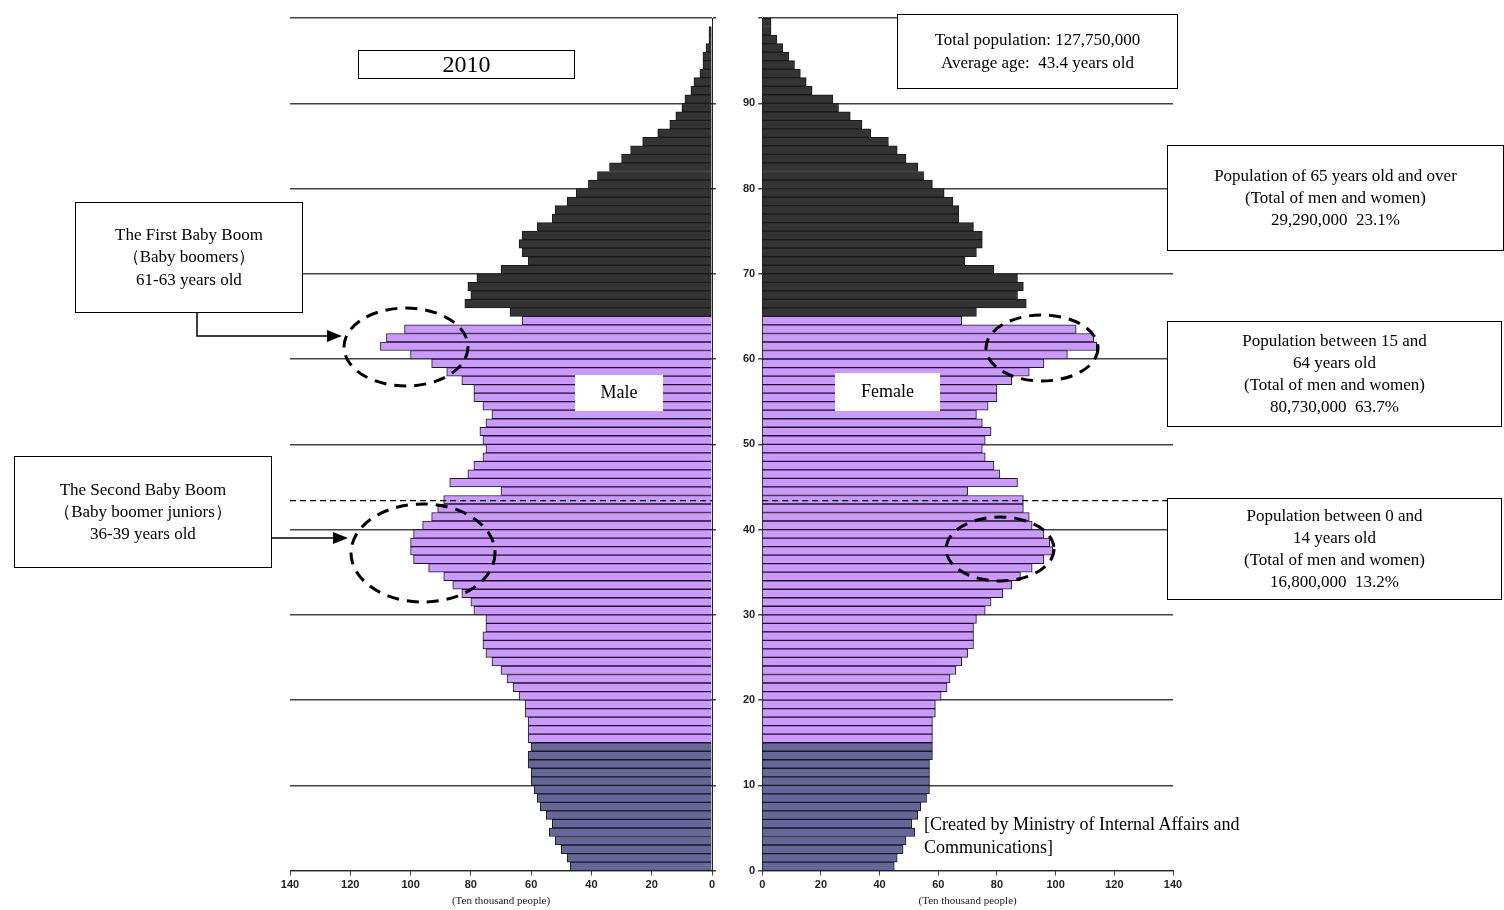 This screenshot has width=1504, height=910. I want to click on y-tick-label: 50, so click(749, 443).